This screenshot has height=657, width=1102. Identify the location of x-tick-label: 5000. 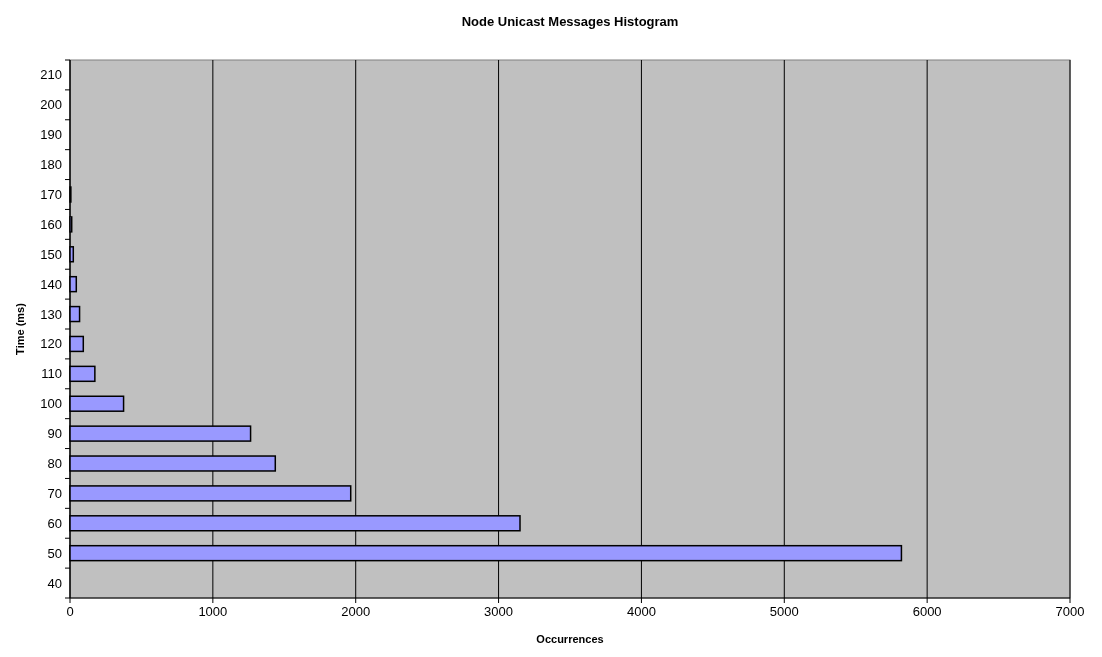
(784, 611).